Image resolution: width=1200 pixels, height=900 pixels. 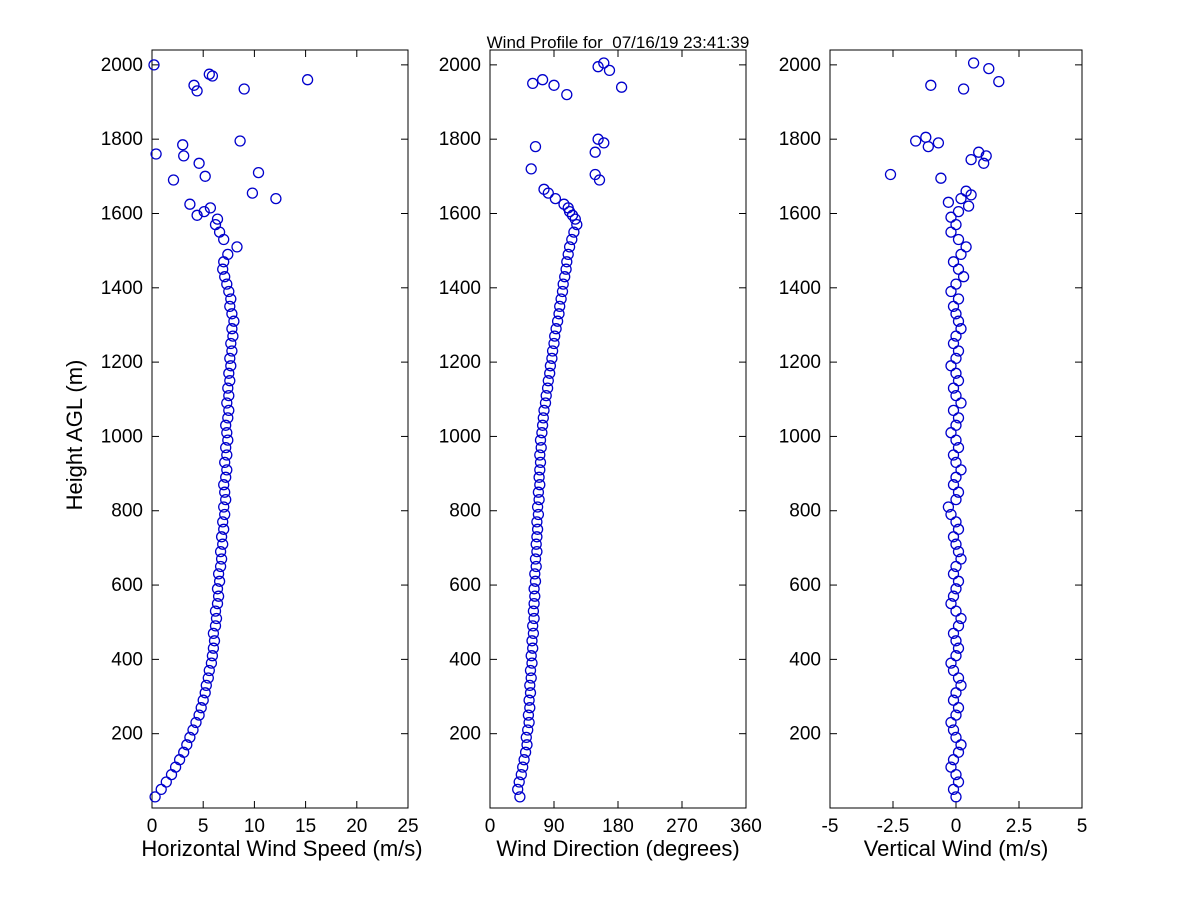 I want to click on y-tick-label: 800, so click(x=465, y=511).